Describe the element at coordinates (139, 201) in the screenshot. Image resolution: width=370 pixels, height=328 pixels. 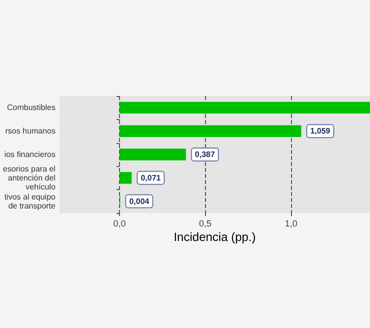
I see `data-label: 0,004` at that location.